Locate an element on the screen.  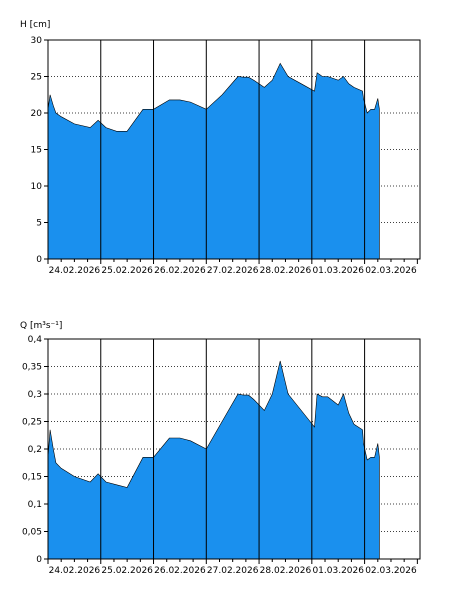
y-axis-label: H [cm] is located at coordinates (35, 25).